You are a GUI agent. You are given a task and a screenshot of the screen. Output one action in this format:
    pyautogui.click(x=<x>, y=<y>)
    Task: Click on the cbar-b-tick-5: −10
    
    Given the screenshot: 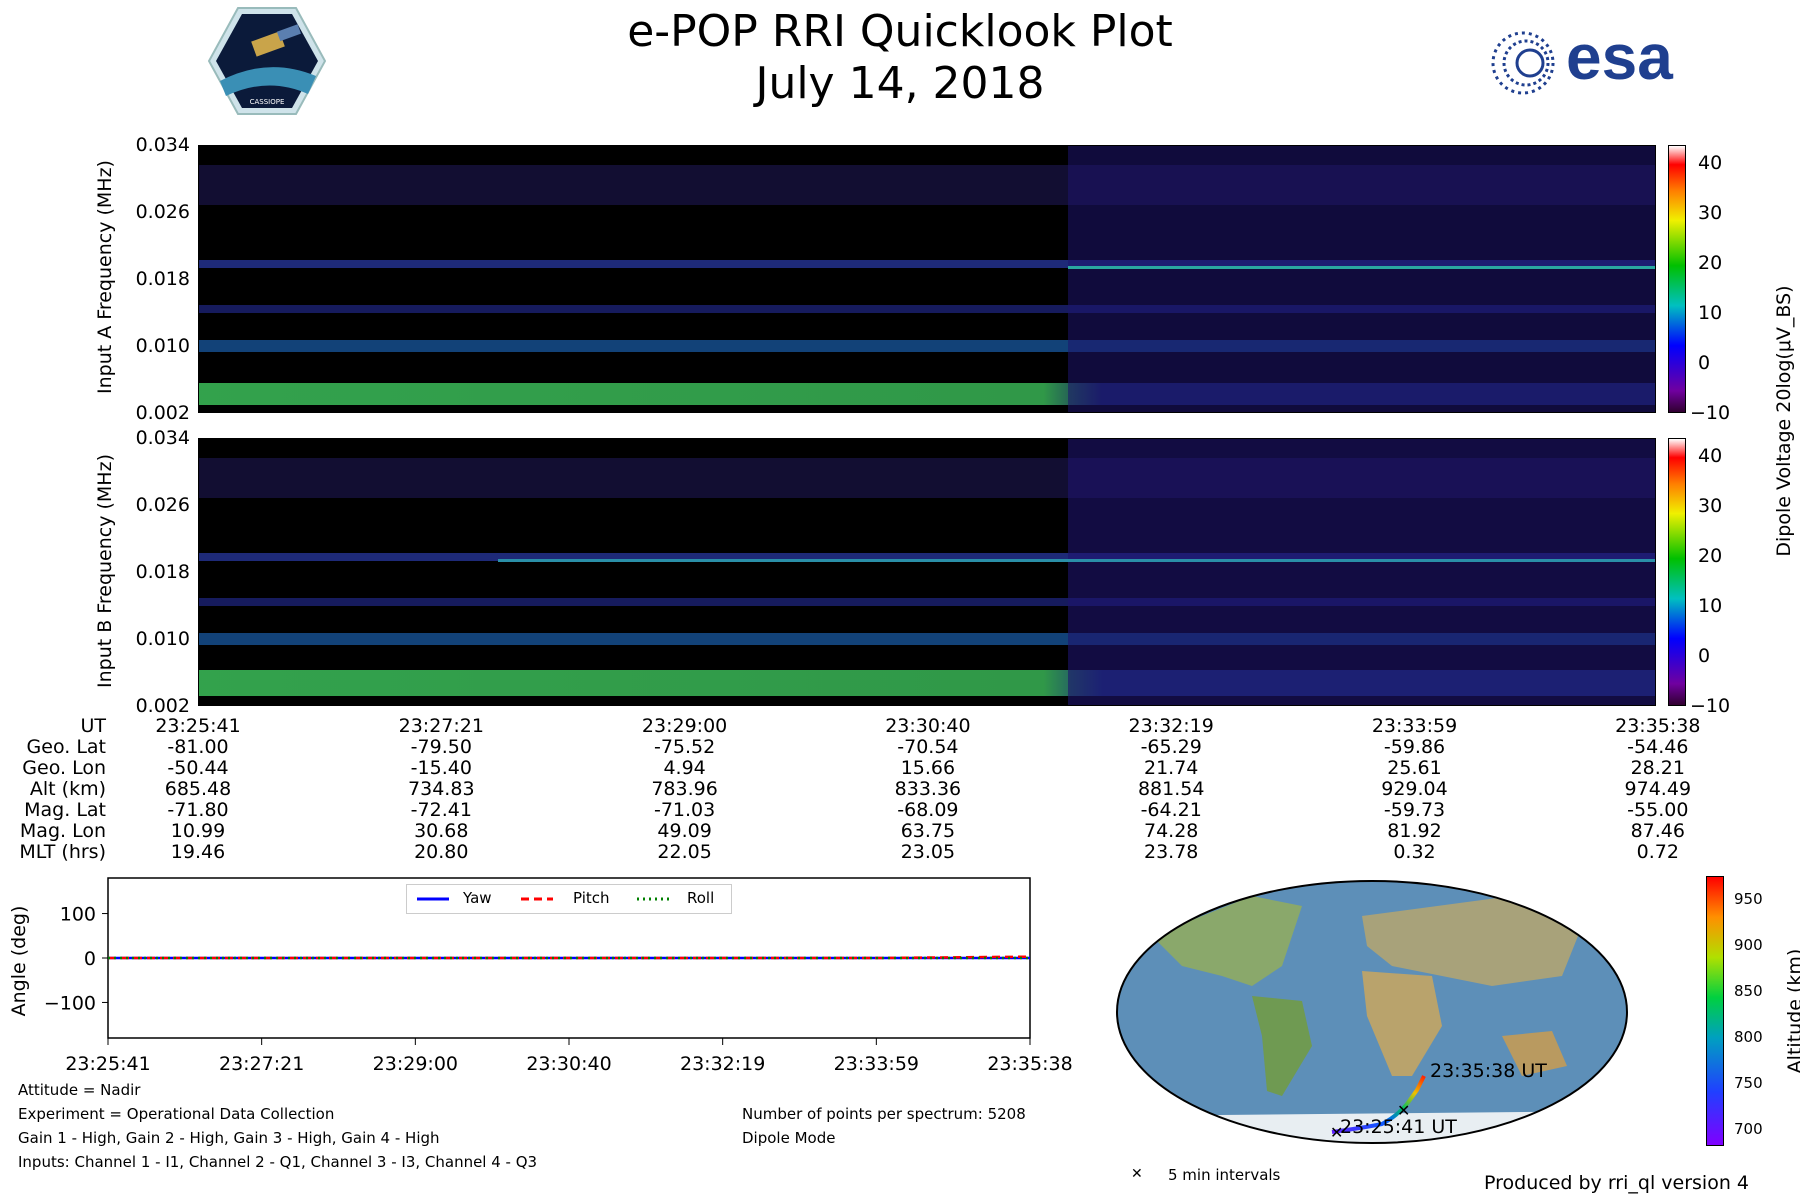 What is the action you would take?
    pyautogui.click(x=1710, y=706)
    